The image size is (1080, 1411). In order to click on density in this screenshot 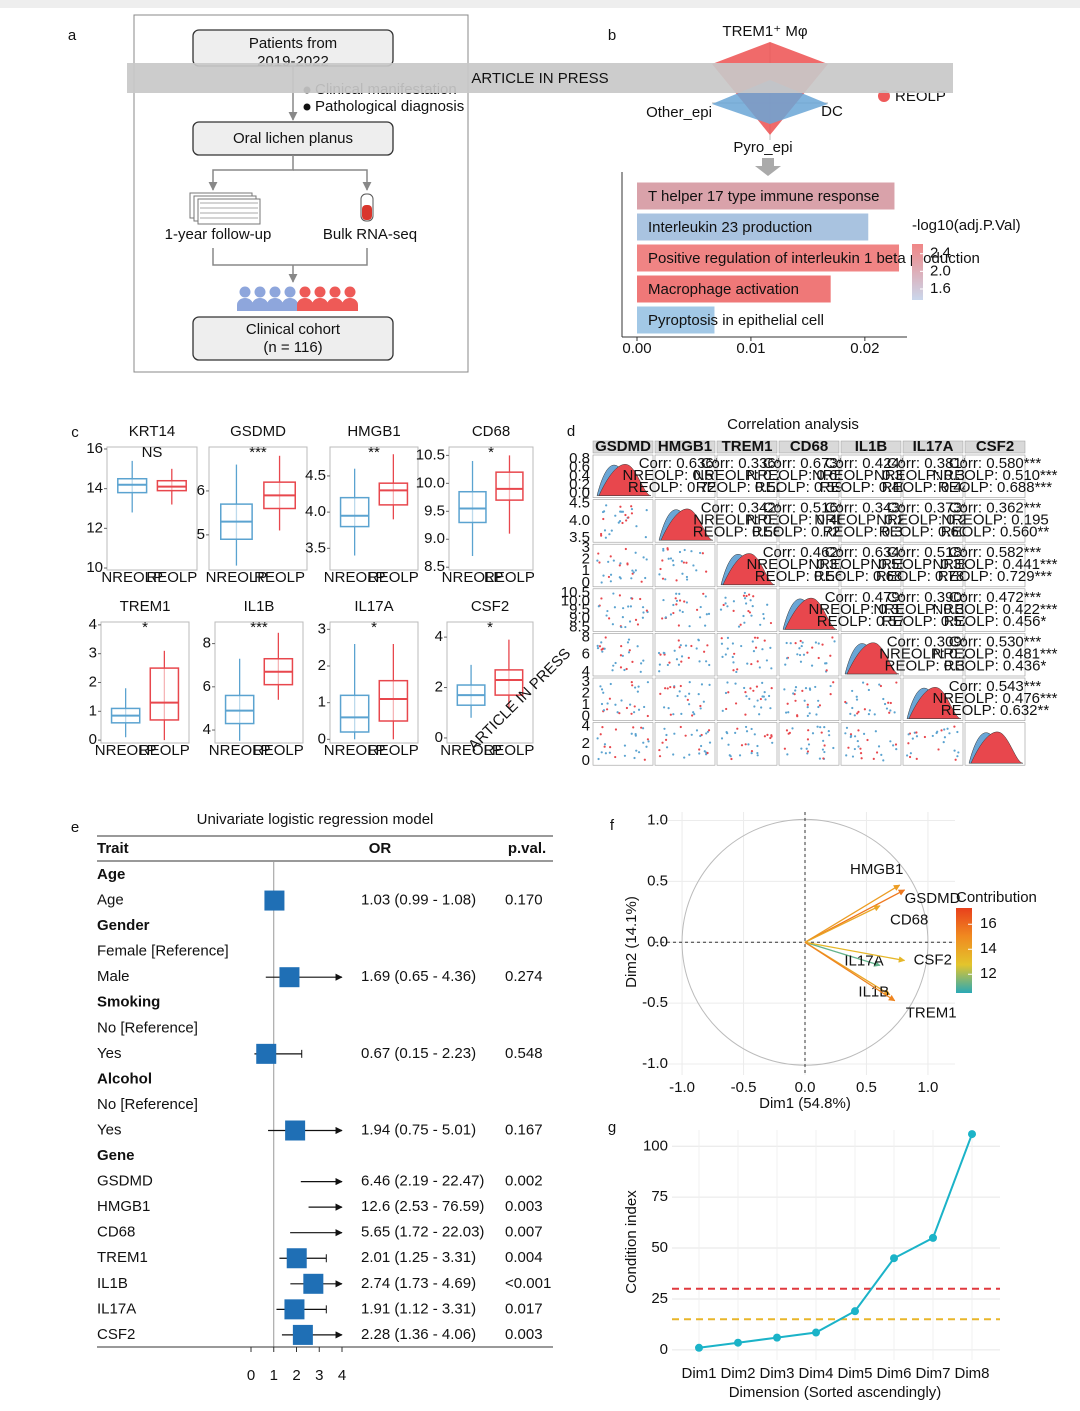, I will do `click(625, 480)`.